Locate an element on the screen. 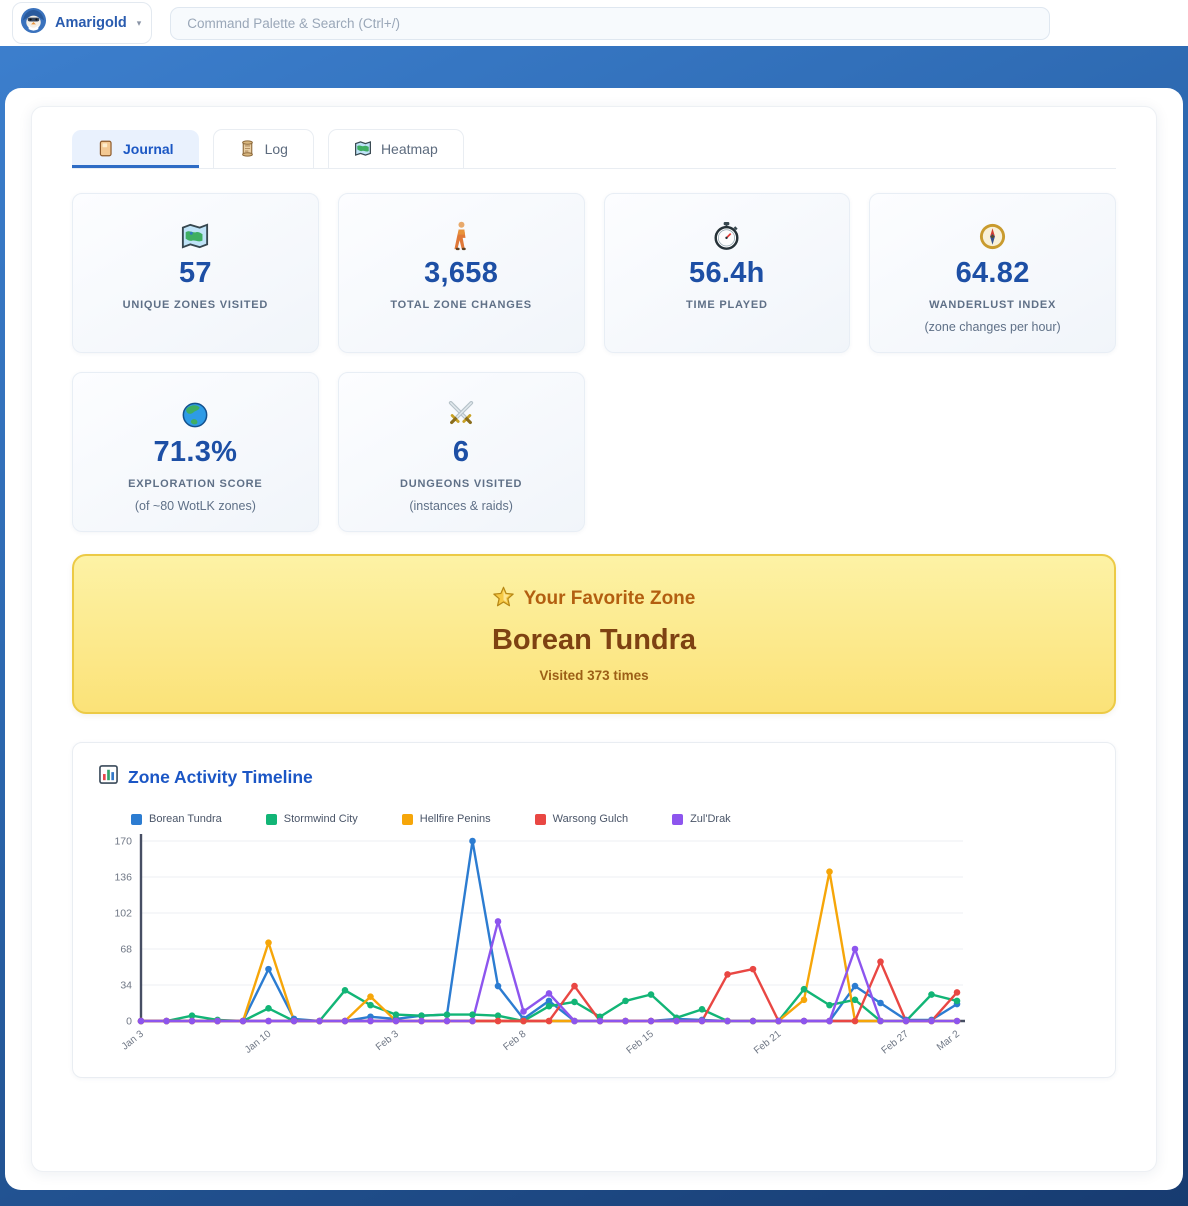 This screenshot has width=1188, height=1206. globe-icon is located at coordinates (195, 415).